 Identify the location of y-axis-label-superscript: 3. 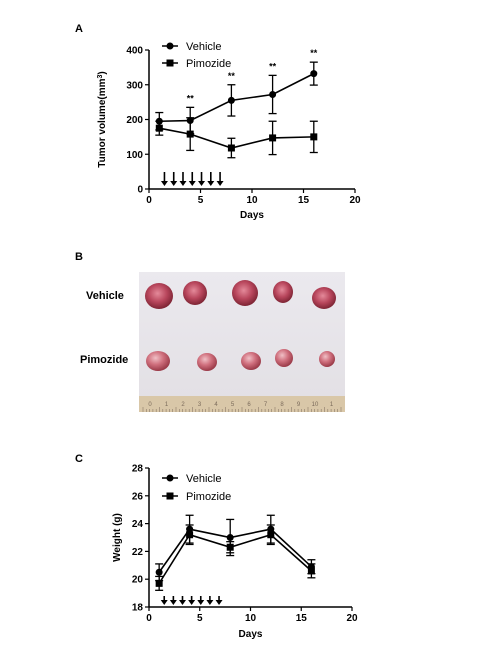
(100, 76).